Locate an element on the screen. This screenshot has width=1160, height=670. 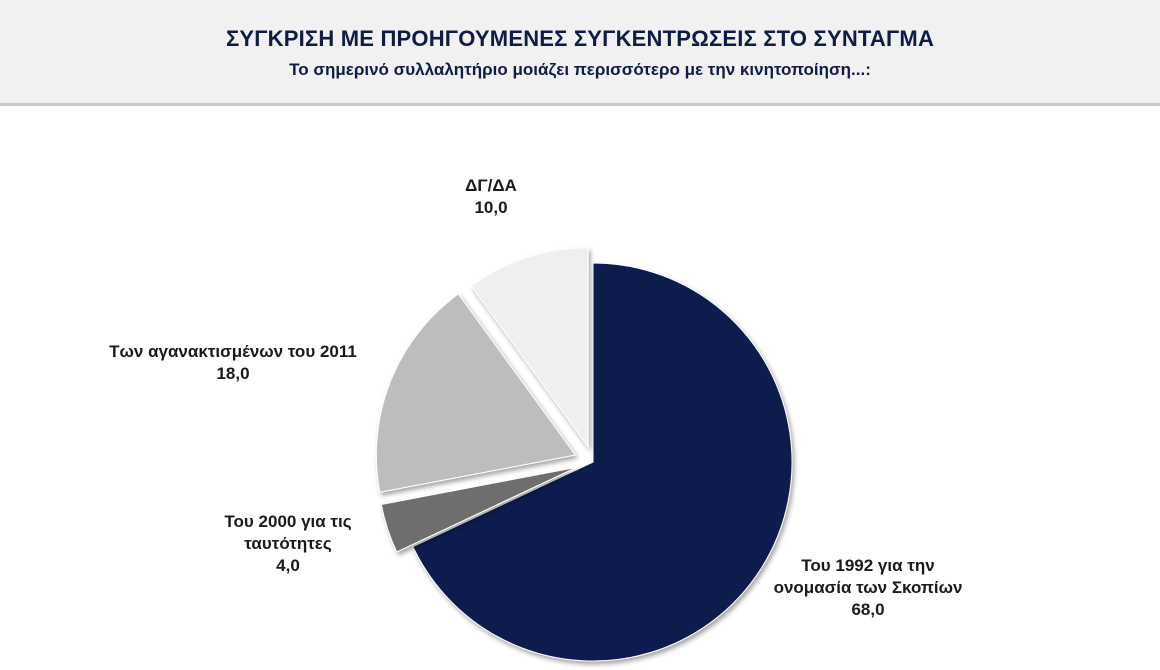
slice-label-line-s1992: Του 1992 για την is located at coordinates (867, 565).